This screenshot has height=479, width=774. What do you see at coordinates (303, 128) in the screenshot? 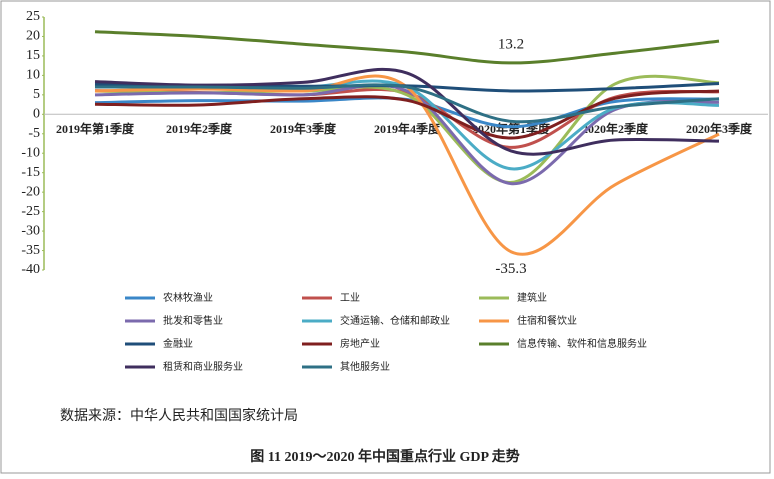
I see `x-tick-label: 2019年3季度` at bounding box center [303, 128].